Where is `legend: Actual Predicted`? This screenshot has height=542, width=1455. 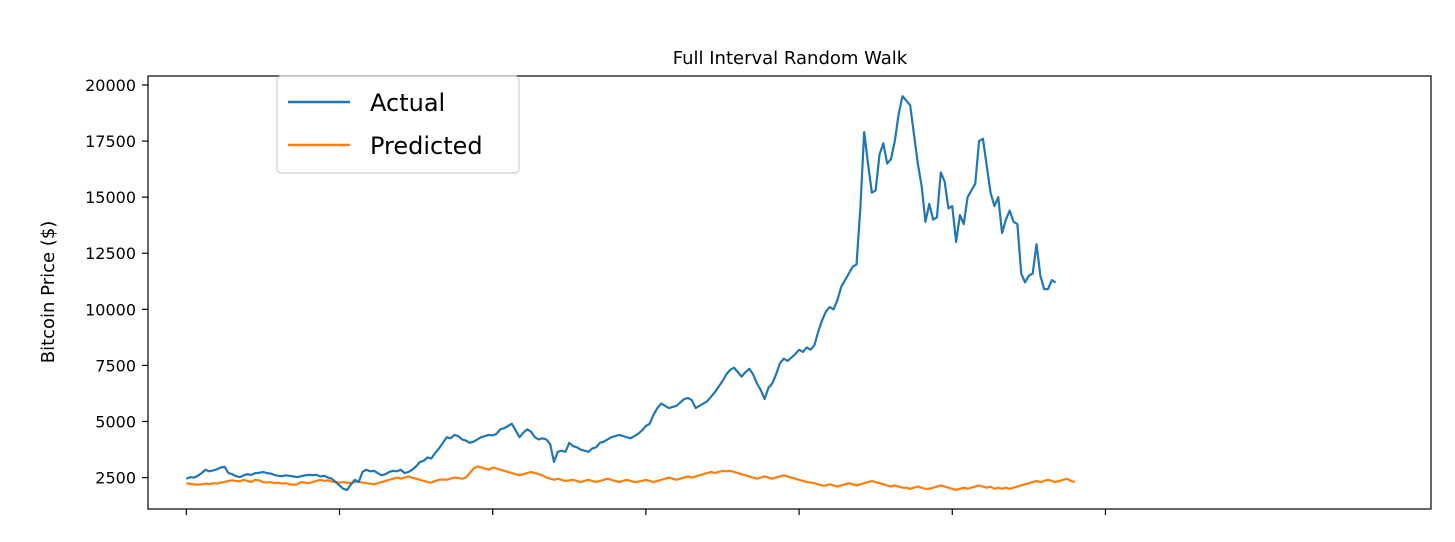
legend: Actual Predicted is located at coordinates (398, 124).